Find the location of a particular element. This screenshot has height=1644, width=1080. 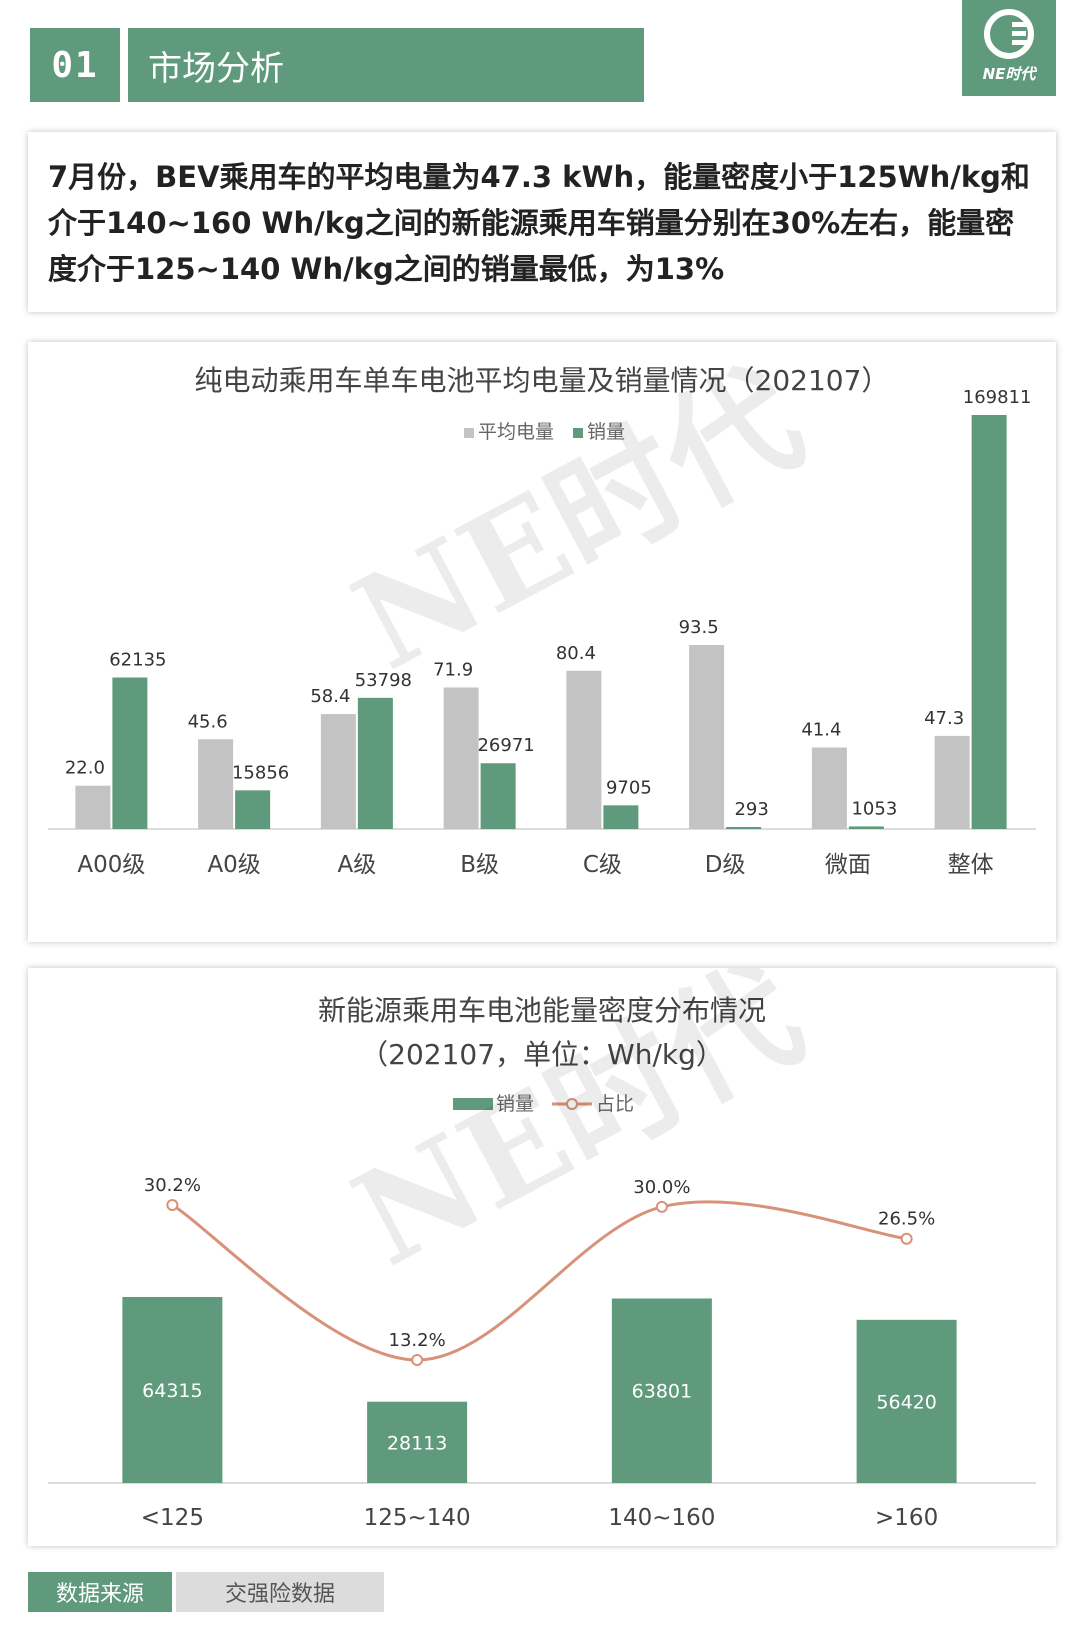

legend-swatch-avg is located at coordinates (469, 433).